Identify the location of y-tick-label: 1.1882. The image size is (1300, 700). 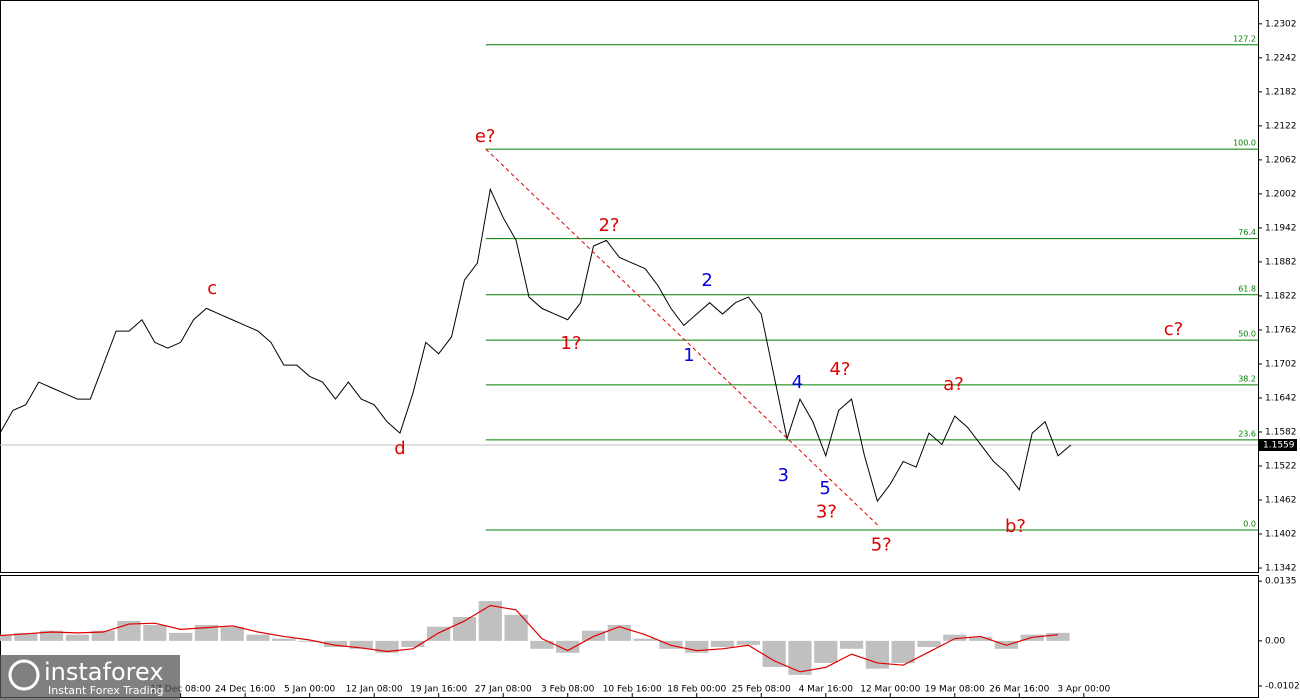
(1281, 262).